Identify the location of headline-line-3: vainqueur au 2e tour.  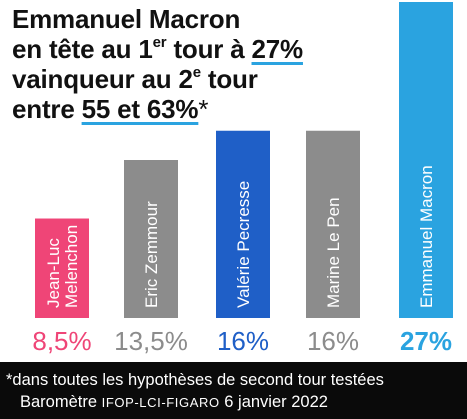
(204, 79).